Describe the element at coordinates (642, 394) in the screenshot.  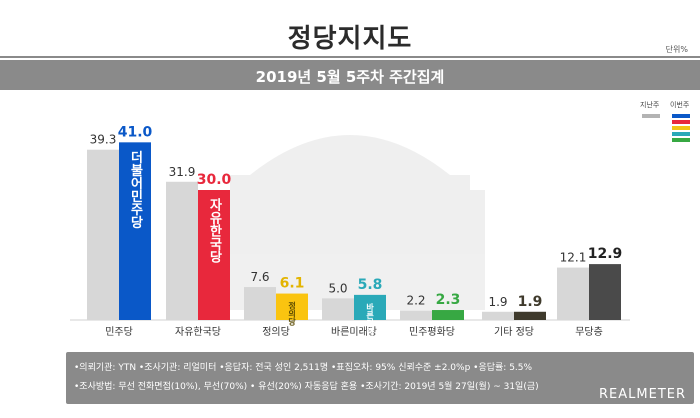
I see `realmeter-logo: REALMETER` at that location.